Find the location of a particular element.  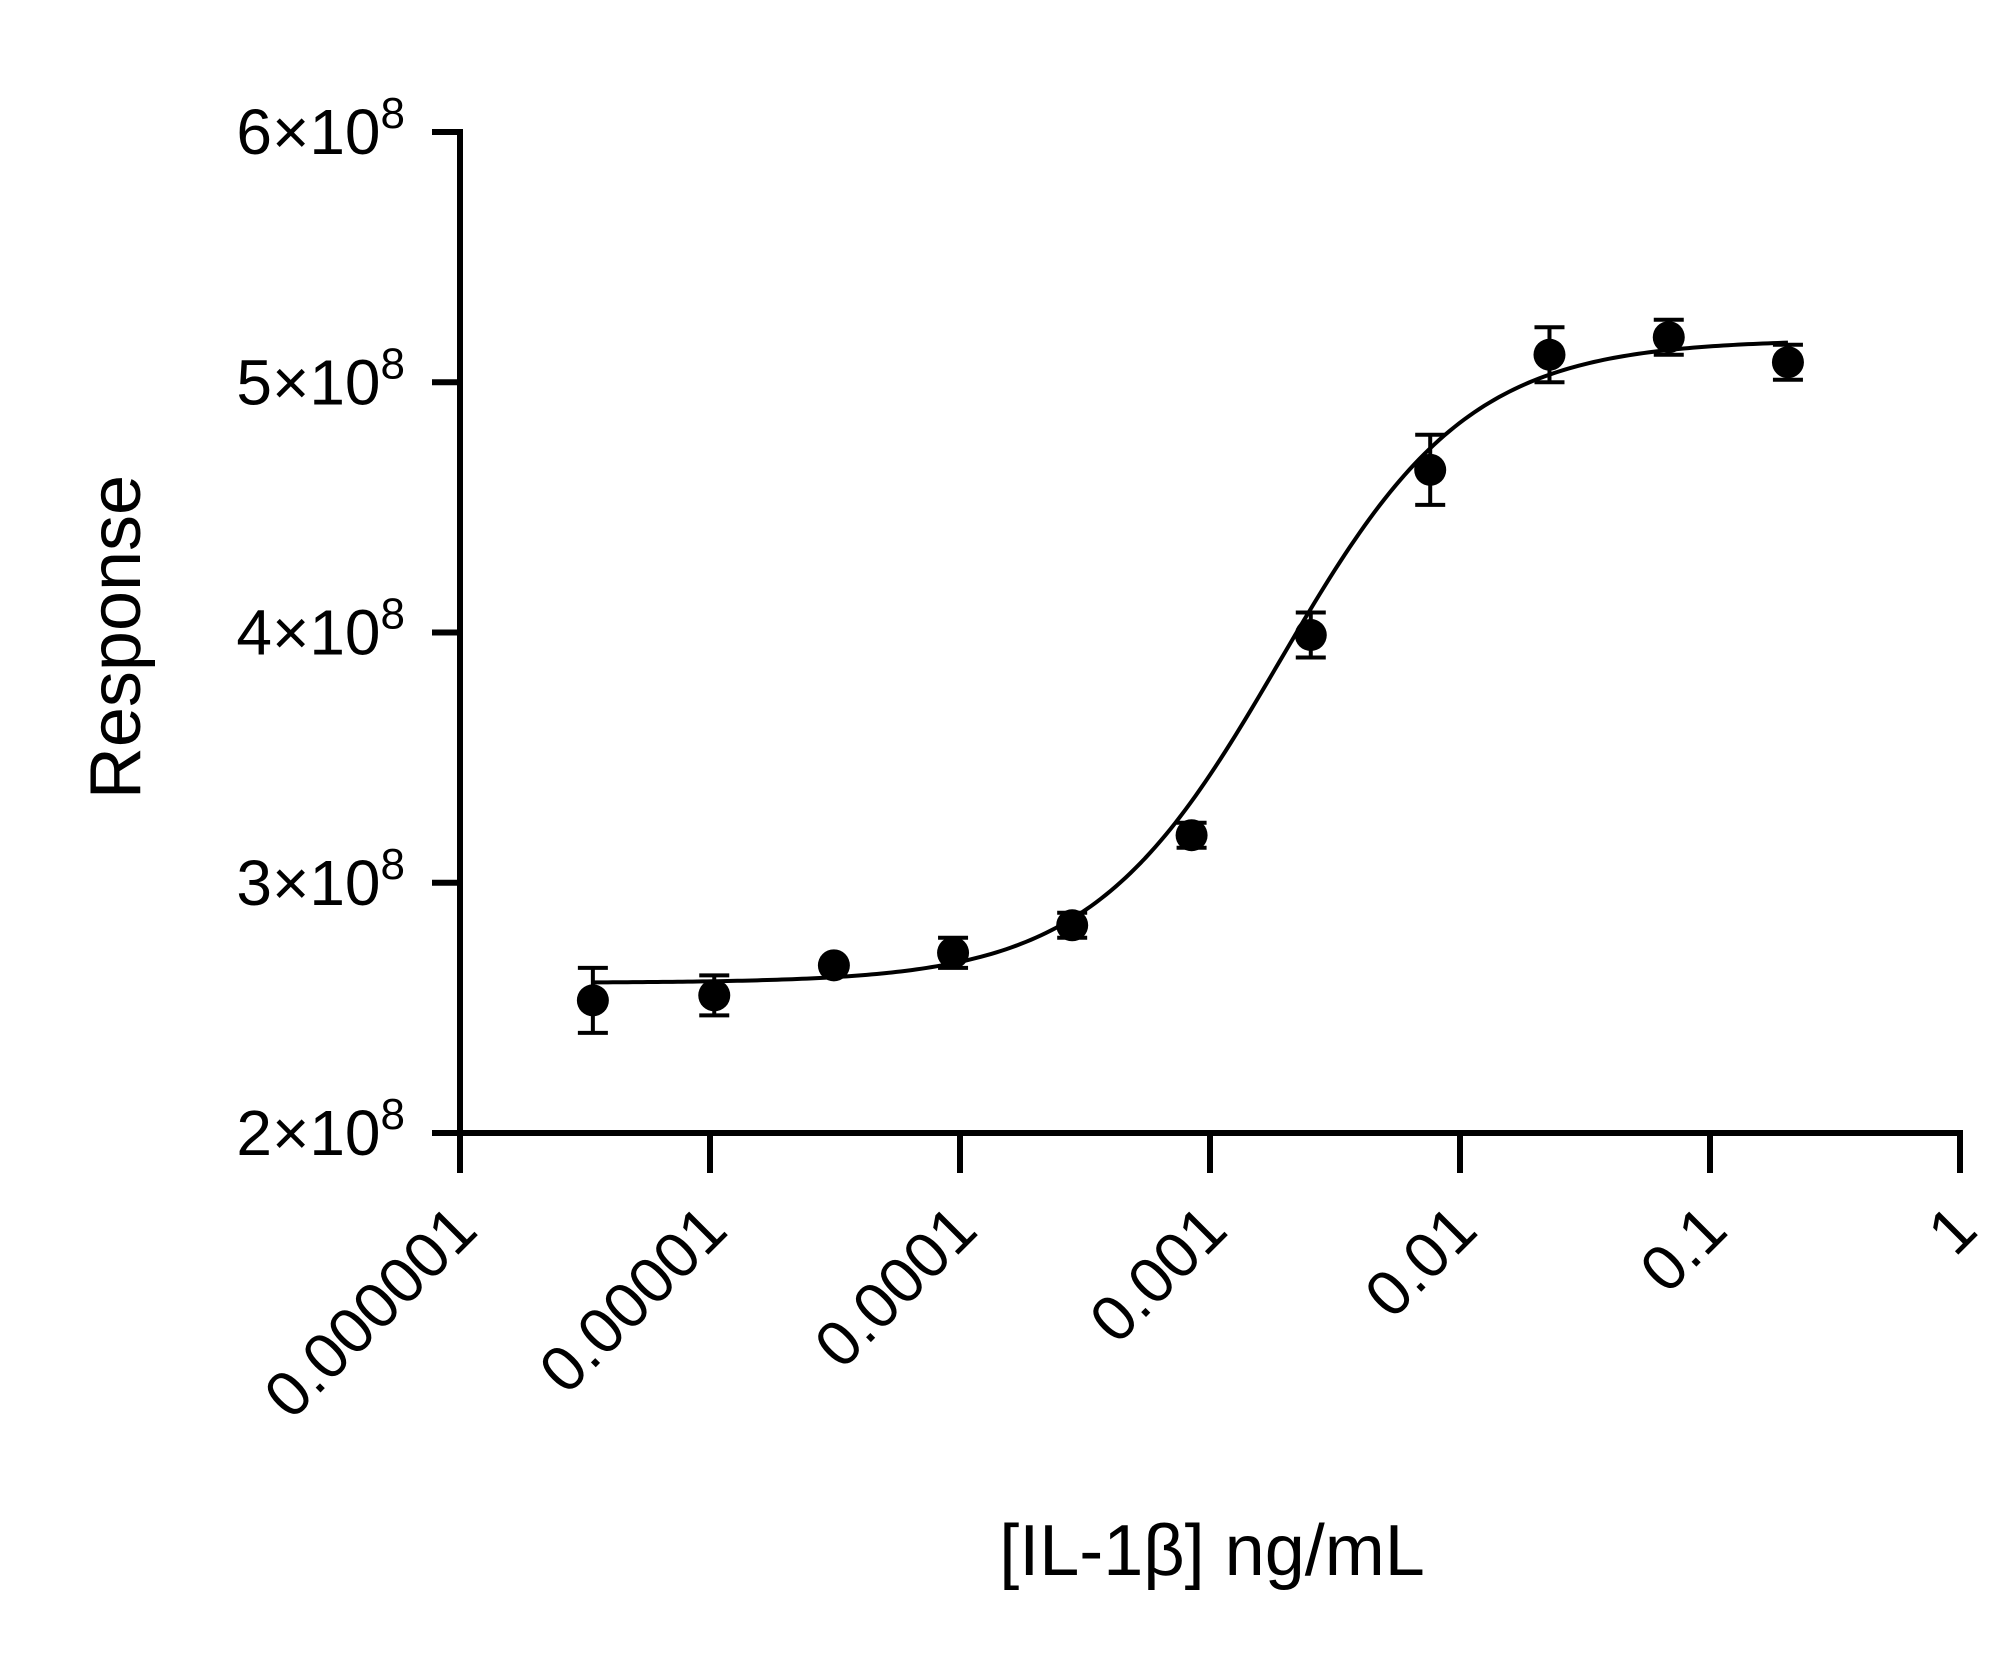

x-tick-label: 1 is located at coordinates (1952, 1230).